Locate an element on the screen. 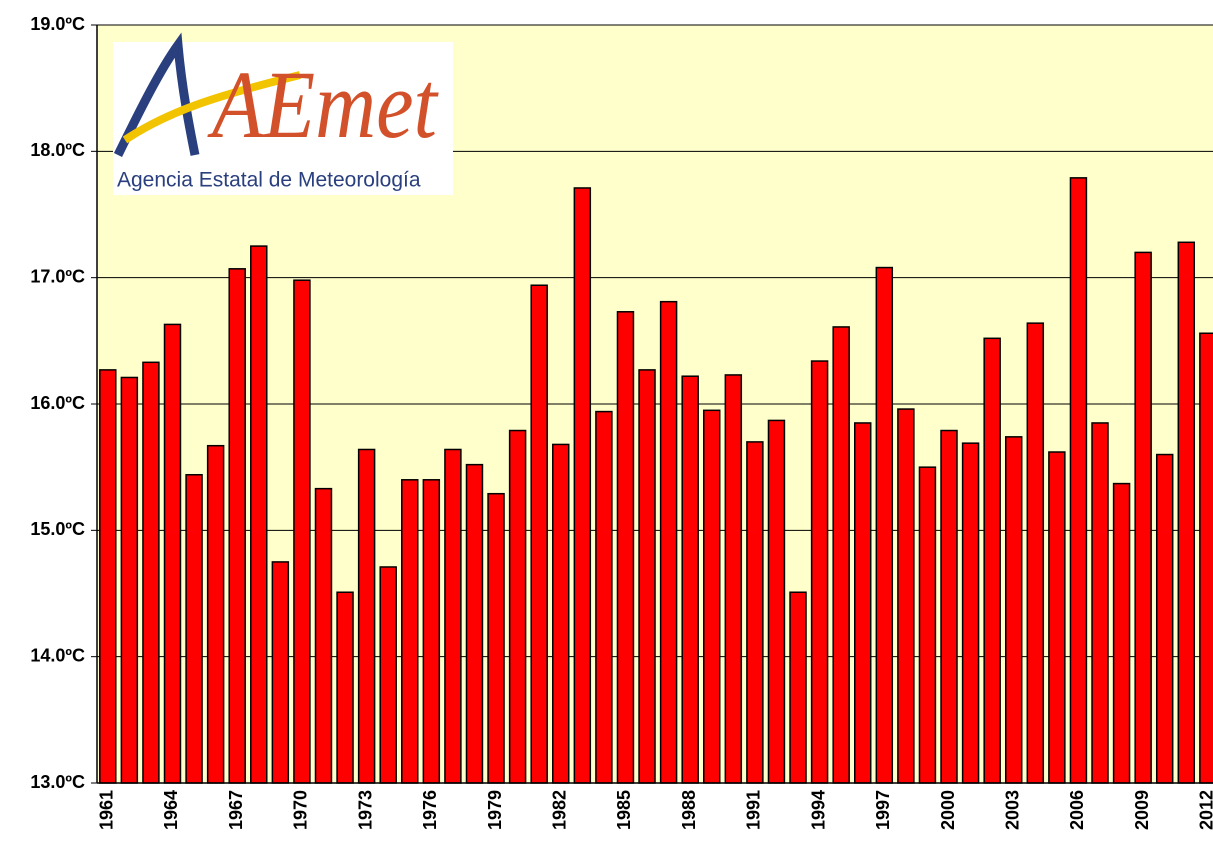 The image size is (1213, 854). x-tick-label: 1988 is located at coordinates (689, 810).